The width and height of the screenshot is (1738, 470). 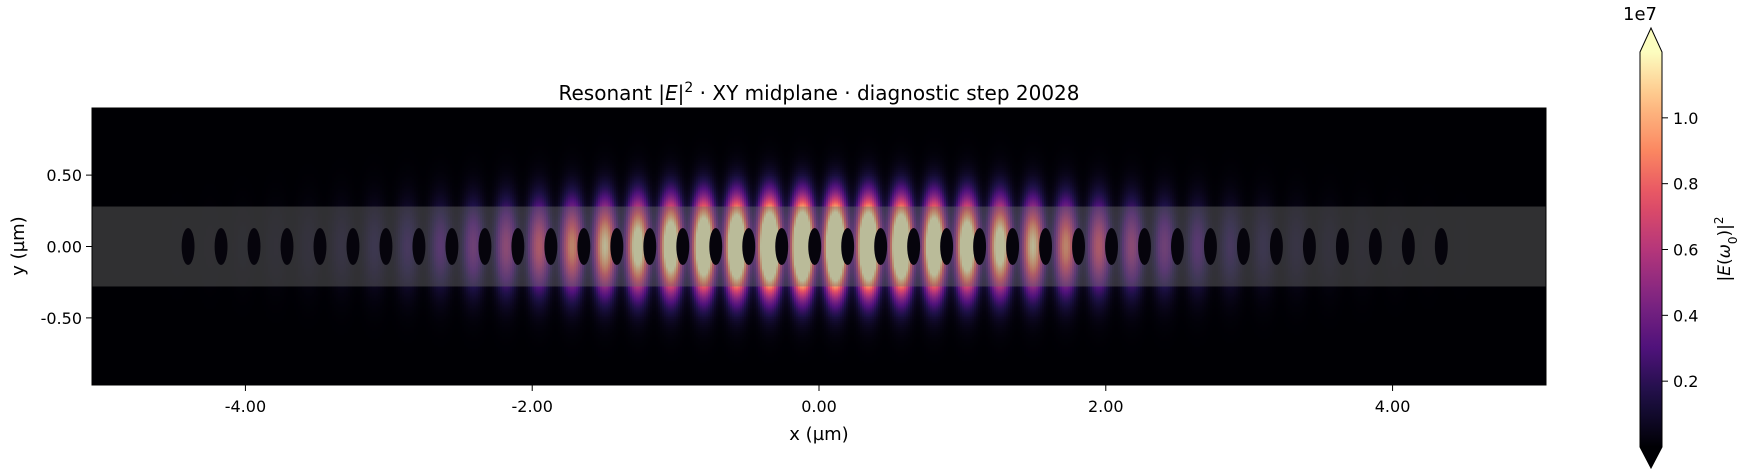 What do you see at coordinates (1106, 406) in the screenshot?
I see `x-tick-label: 2.00` at bounding box center [1106, 406].